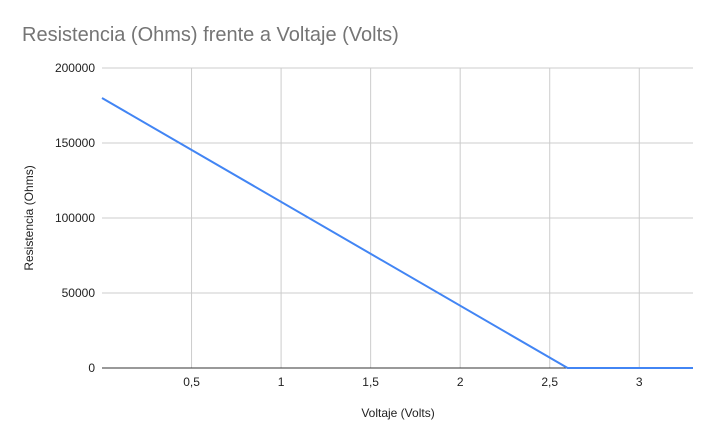 Image resolution: width=716 pixels, height=443 pixels. Describe the element at coordinates (370, 382) in the screenshot. I see `x-tick-label: 1,5` at that location.